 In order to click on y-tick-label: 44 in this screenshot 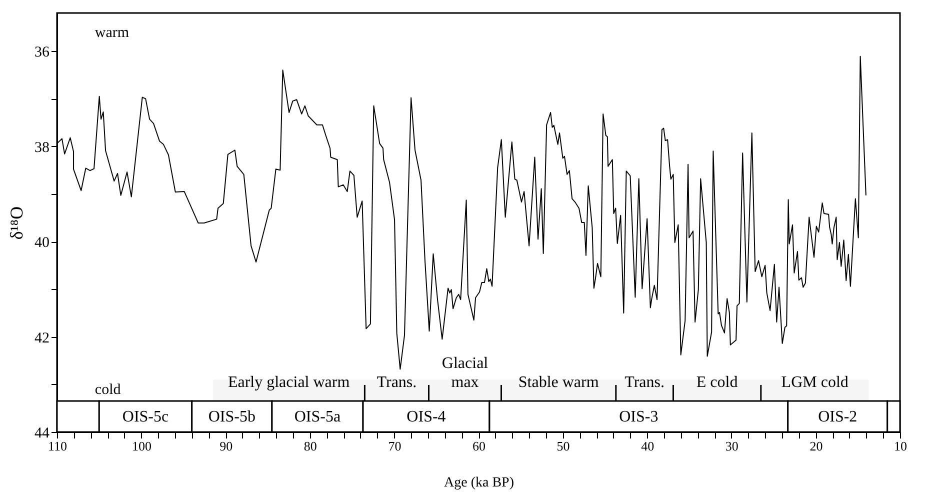, I will do `click(42, 434)`.